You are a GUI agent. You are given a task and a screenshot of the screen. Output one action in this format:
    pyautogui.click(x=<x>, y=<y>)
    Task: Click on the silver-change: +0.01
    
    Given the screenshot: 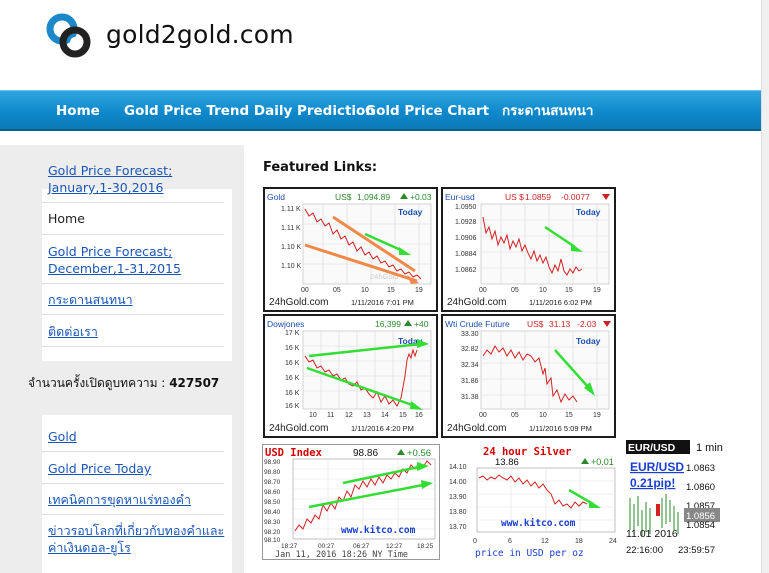 What is the action you would take?
    pyautogui.click(x=602, y=462)
    